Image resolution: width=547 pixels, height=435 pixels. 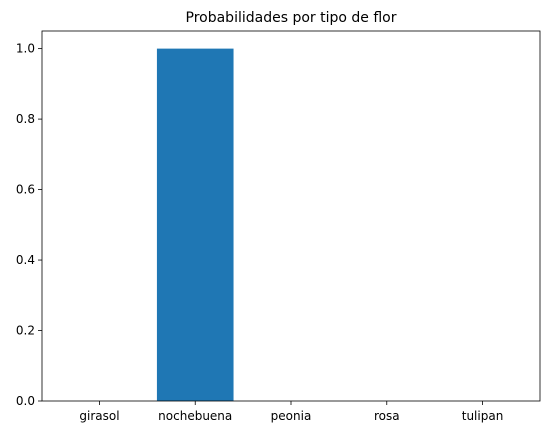 What do you see at coordinates (483, 416) in the screenshot?
I see `x-tick-label-tulipan: tulipan` at bounding box center [483, 416].